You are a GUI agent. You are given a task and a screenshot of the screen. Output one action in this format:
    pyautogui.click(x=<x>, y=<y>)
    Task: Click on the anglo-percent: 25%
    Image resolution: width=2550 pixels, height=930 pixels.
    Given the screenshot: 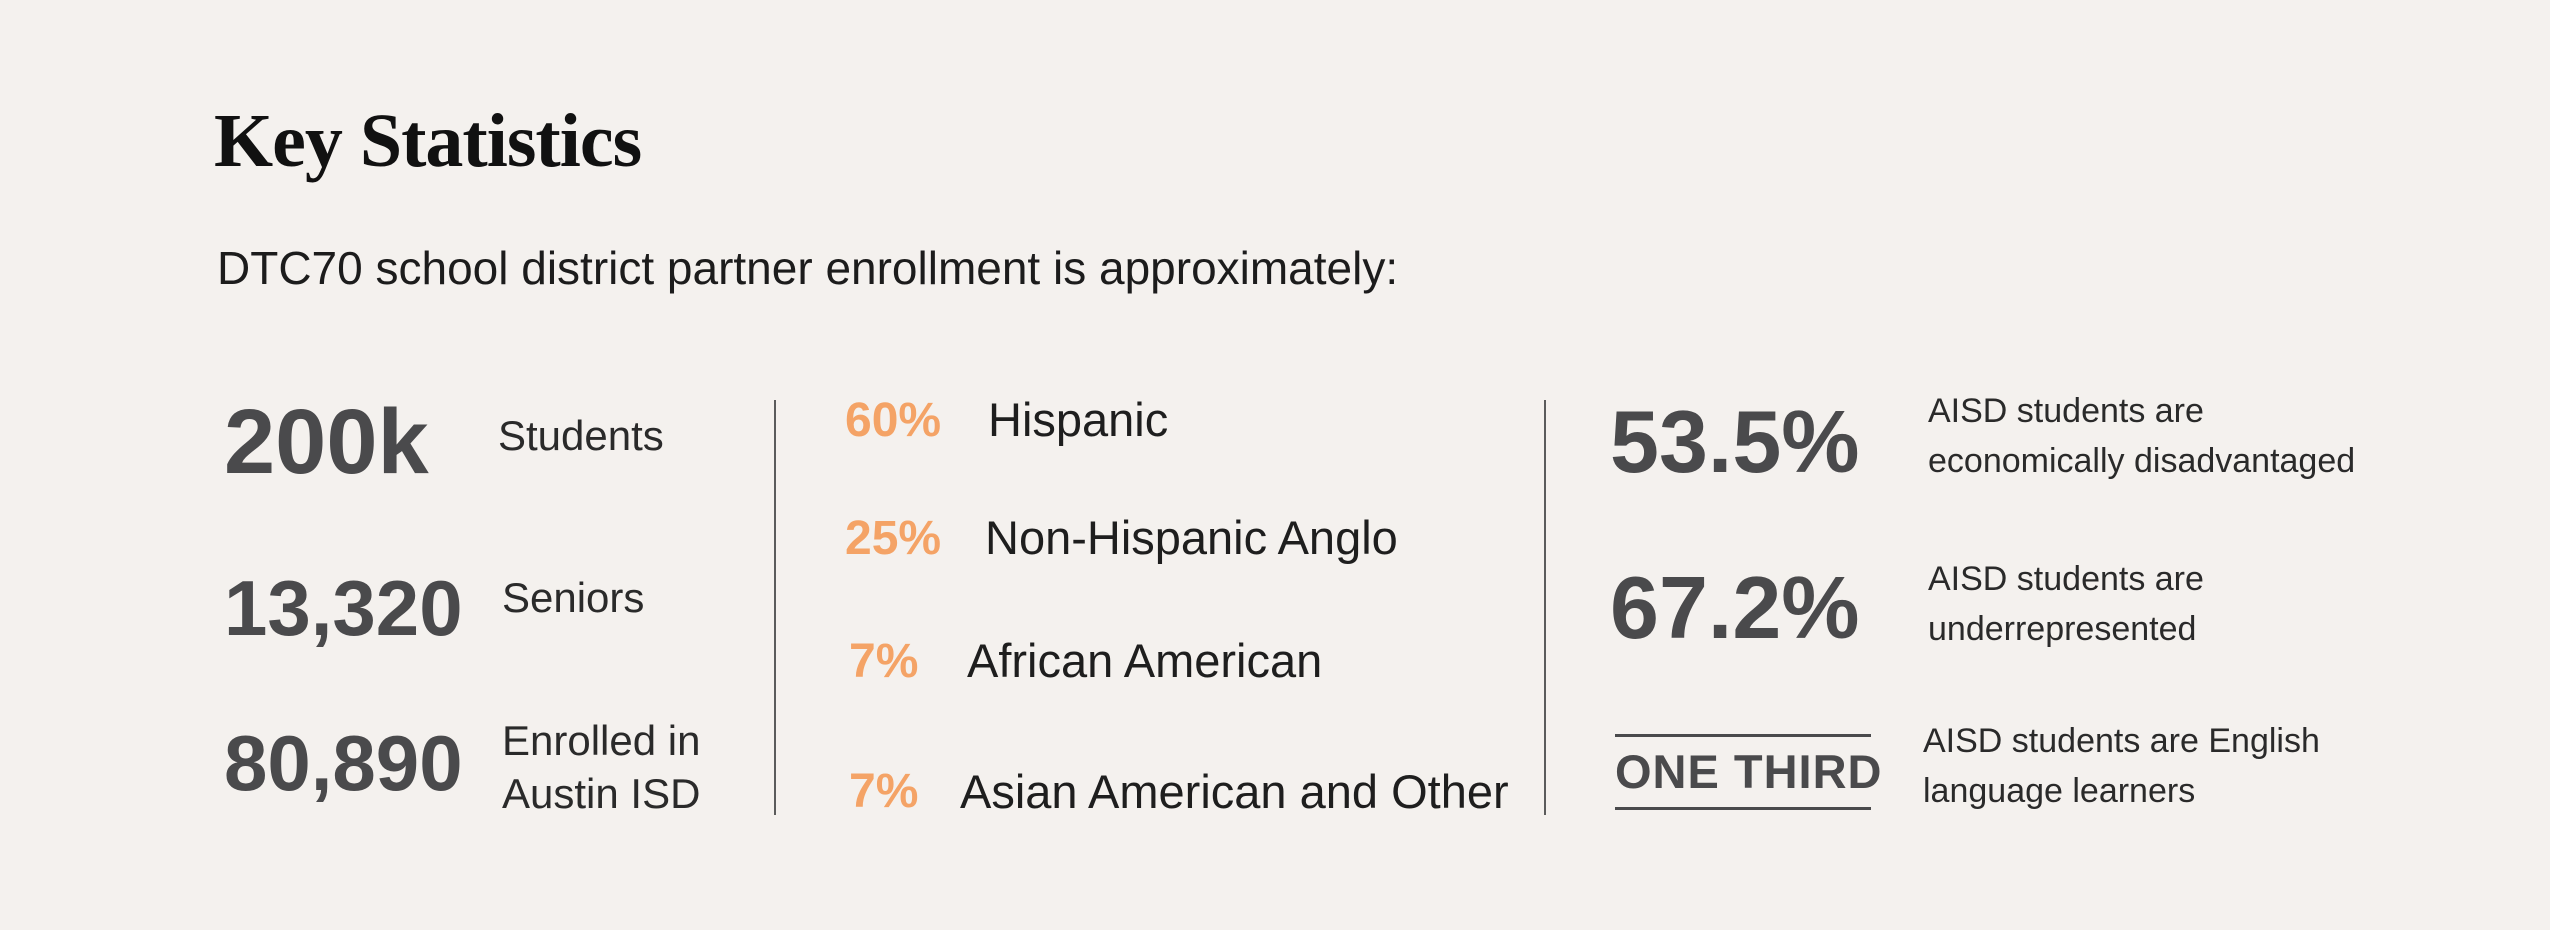 What is the action you would take?
    pyautogui.click(x=893, y=538)
    